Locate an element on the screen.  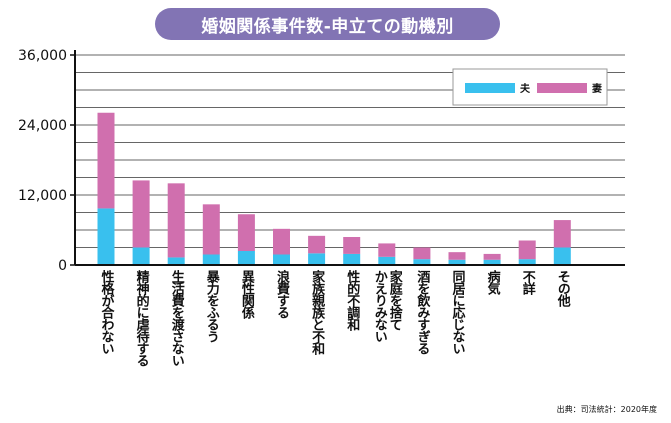
y-tick-label: 0 is located at coordinates (62, 266).